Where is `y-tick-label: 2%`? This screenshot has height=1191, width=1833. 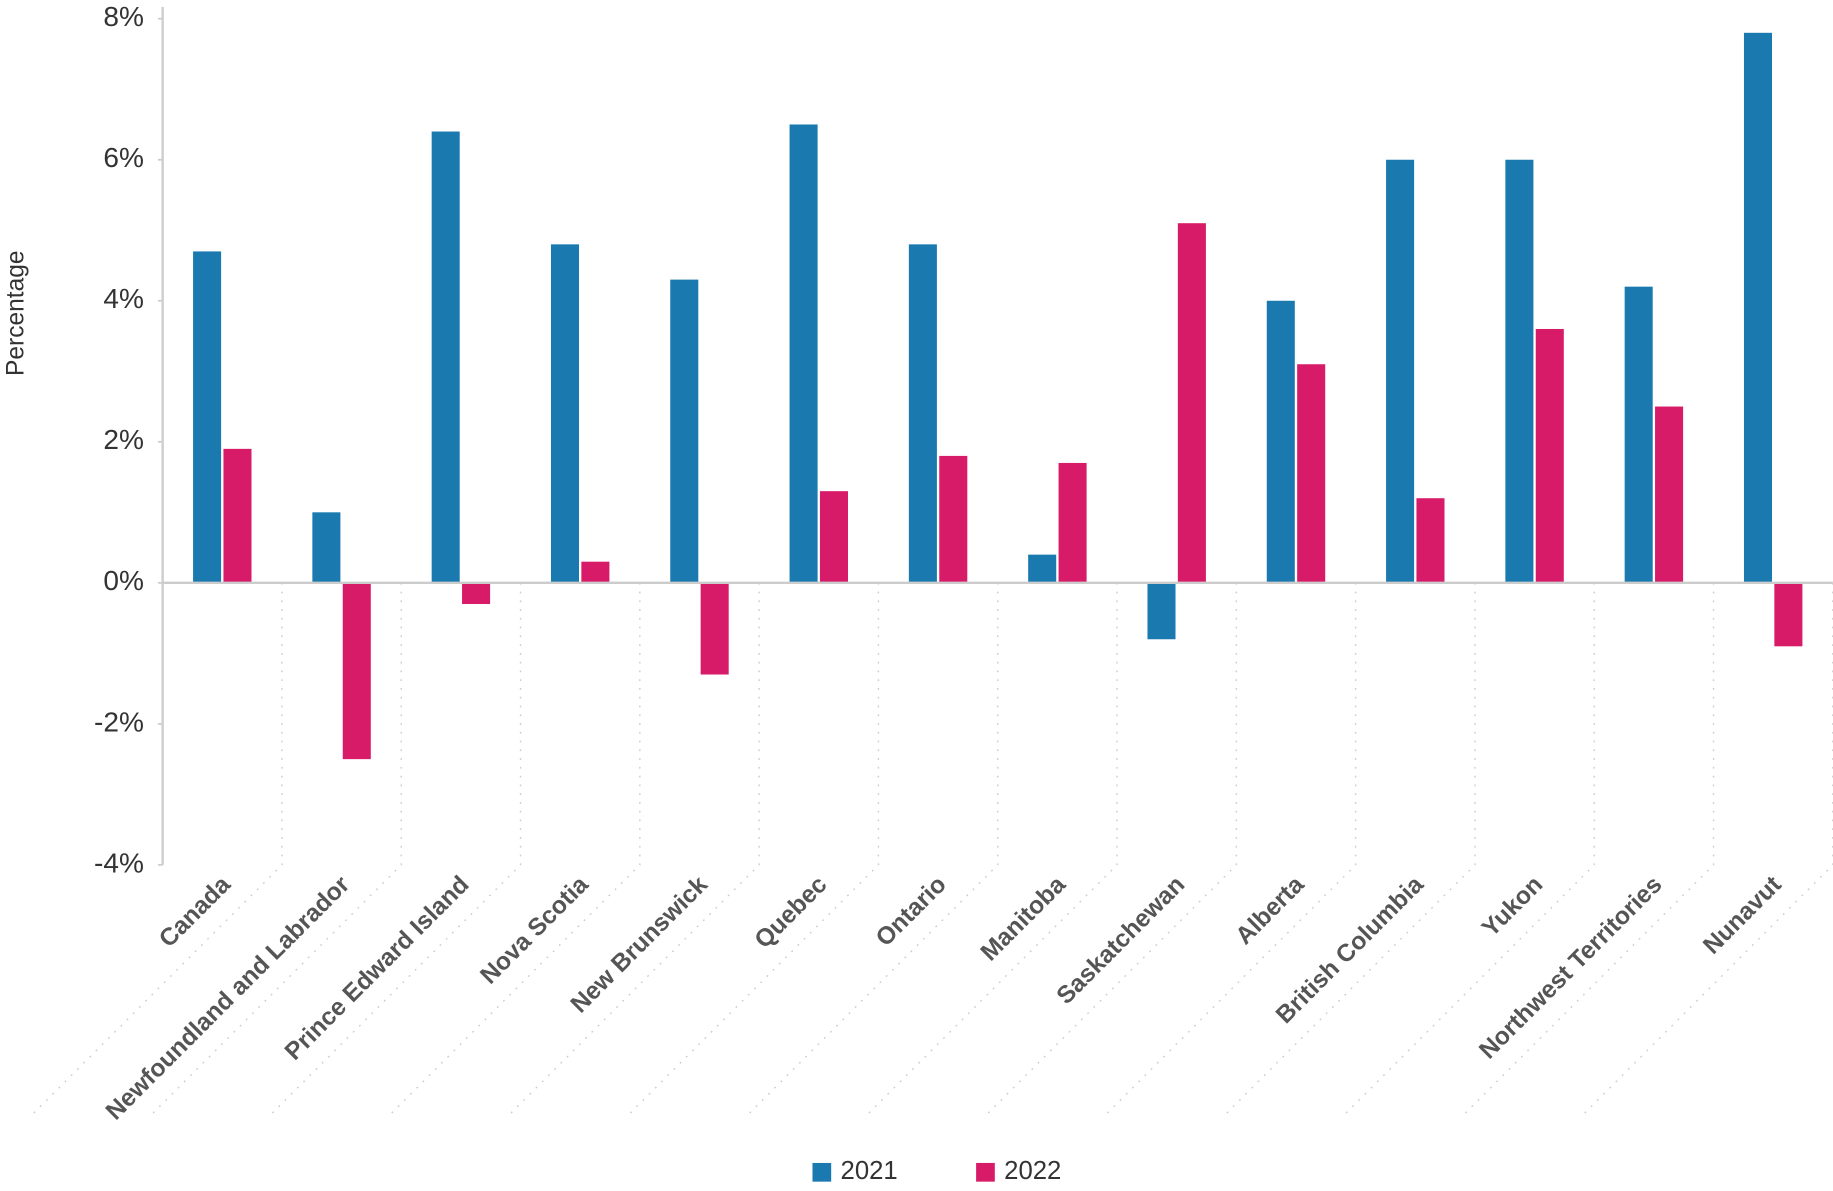 y-tick-label: 2% is located at coordinates (123, 439).